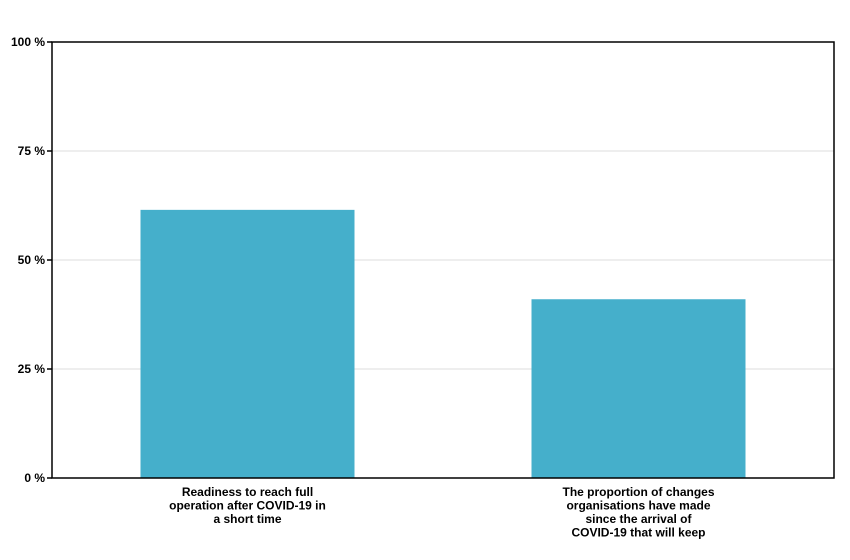  I want to click on y-tick-label: 100 %, so click(28, 42).